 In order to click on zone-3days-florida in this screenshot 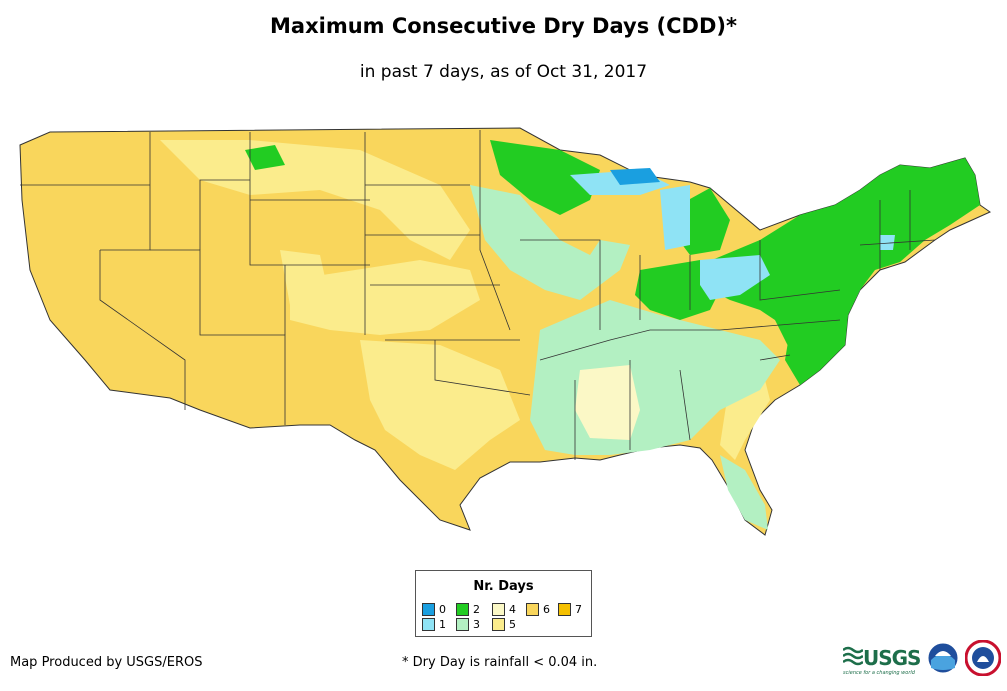, I will do `click(744, 492)`.